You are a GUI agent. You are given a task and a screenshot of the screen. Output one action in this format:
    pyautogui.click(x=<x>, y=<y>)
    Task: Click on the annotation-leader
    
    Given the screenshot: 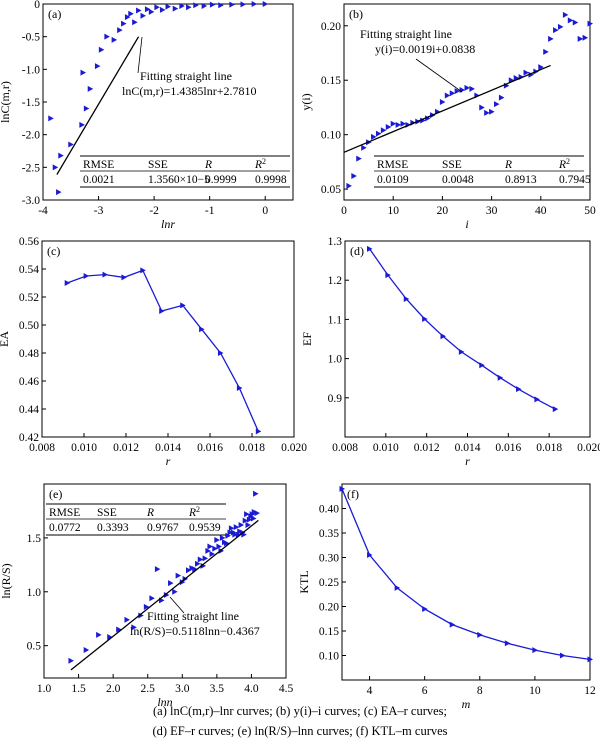 What is the action you would take?
    pyautogui.click(x=140, y=55)
    